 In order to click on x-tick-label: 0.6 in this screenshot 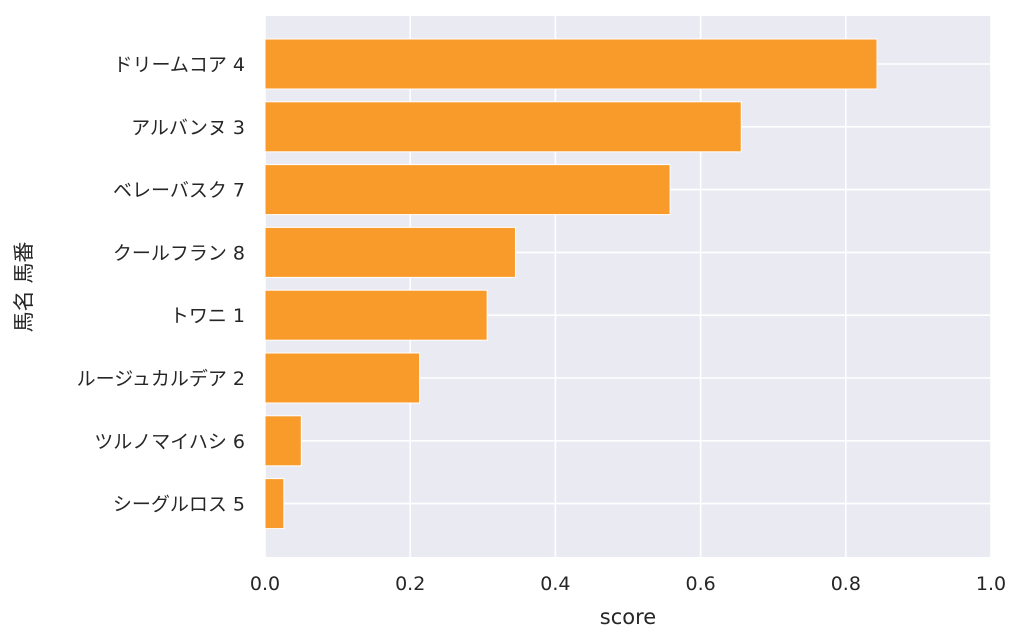, I will do `click(700, 584)`.